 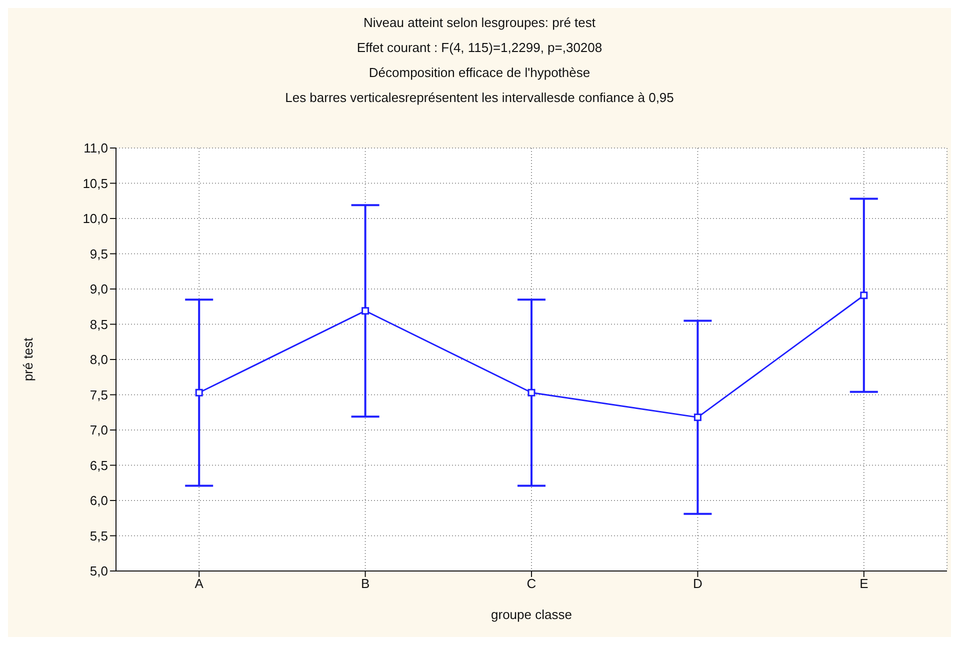 What do you see at coordinates (99, 465) in the screenshot?
I see `y-tick-label: 6,5` at bounding box center [99, 465].